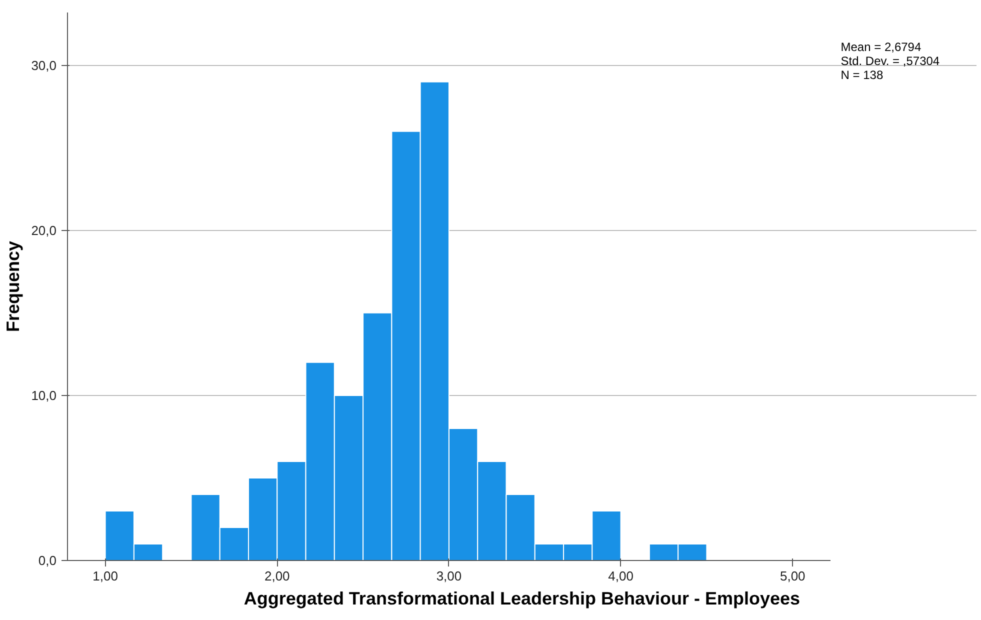  I want to click on x-tick-label: 5,00, so click(793, 576).